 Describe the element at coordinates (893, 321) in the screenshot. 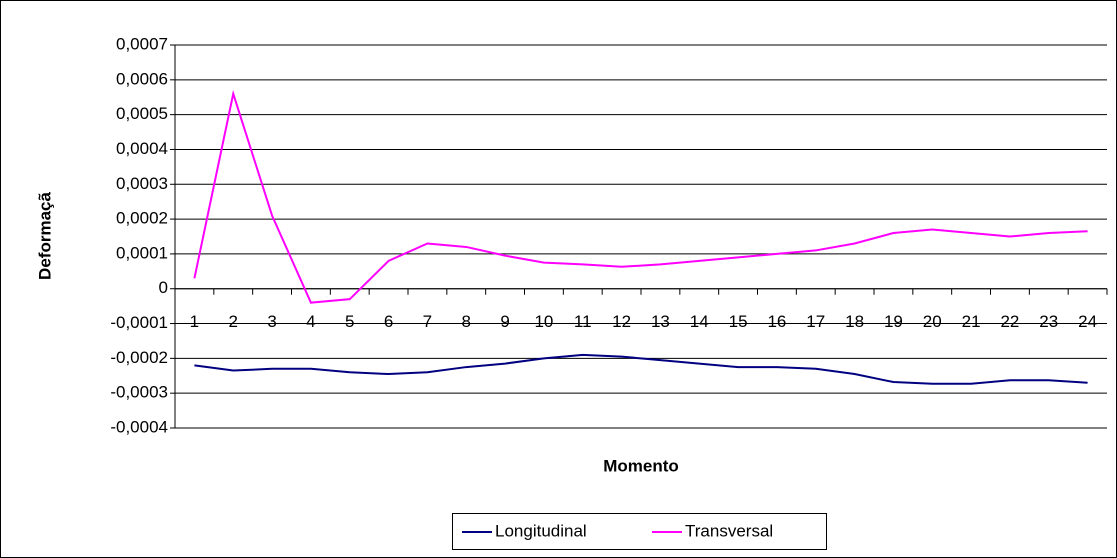

I see `x-tick-label: 19` at that location.